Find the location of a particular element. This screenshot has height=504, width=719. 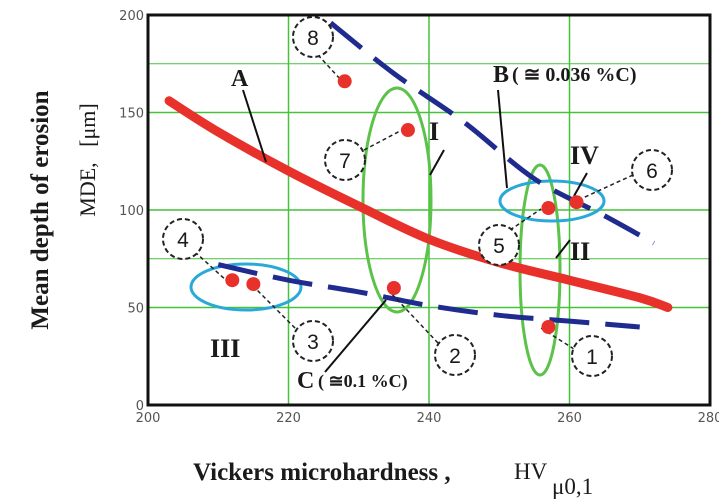

number-label-5: 5 is located at coordinates (499, 246).